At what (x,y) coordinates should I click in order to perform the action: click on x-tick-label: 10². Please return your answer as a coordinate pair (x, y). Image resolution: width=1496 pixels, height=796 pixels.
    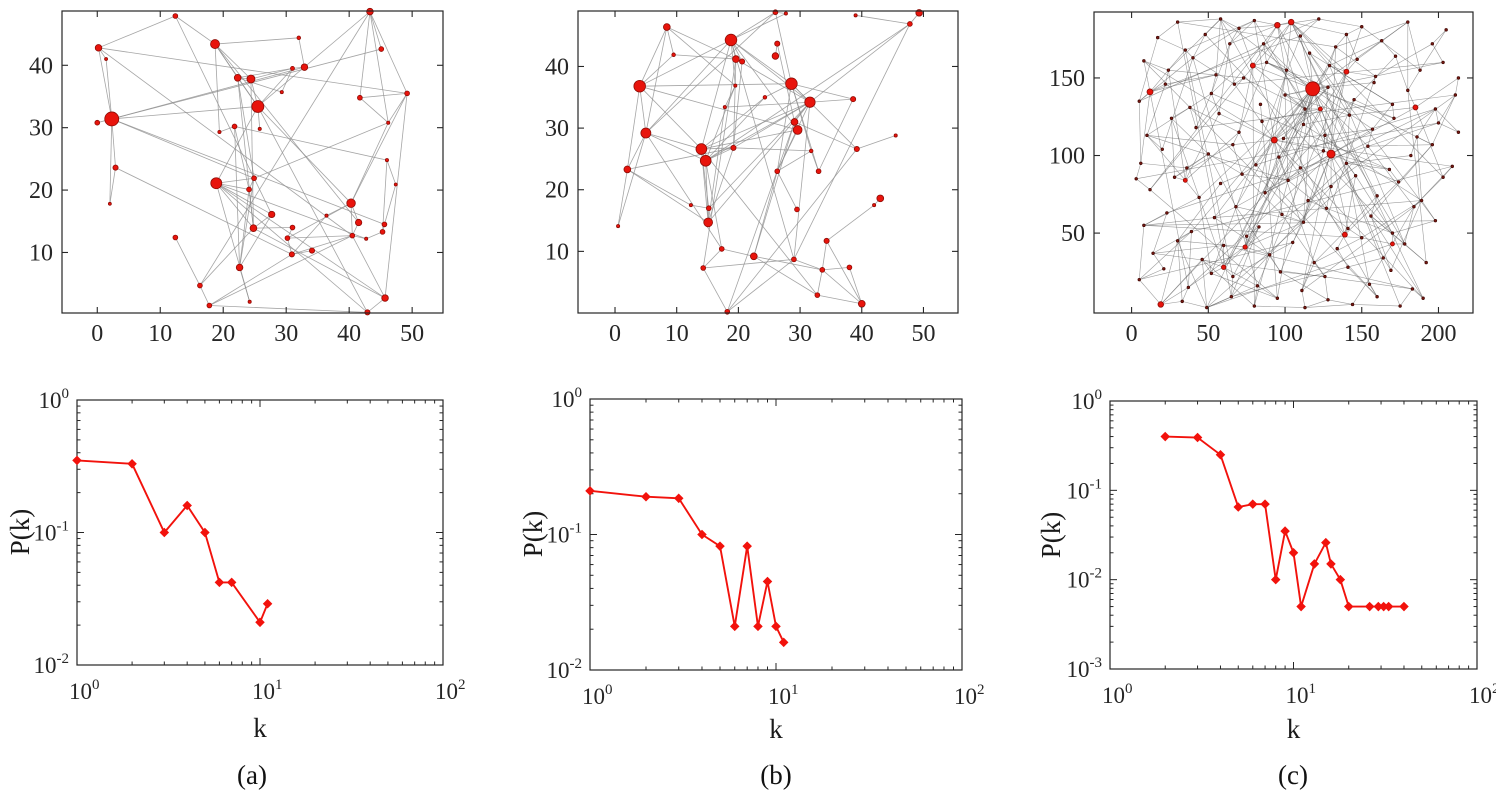
    Looking at the image, I should click on (1482, 694).